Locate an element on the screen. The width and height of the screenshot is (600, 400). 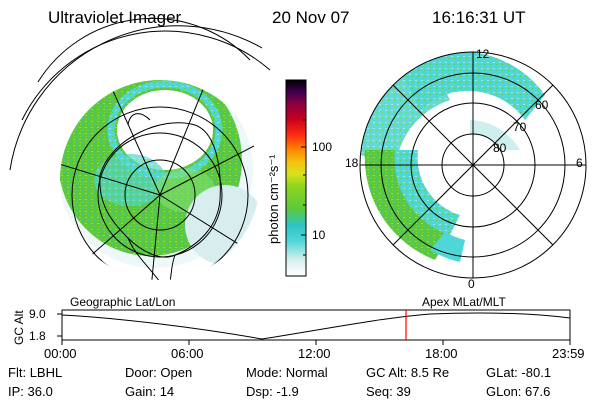
mlt-label-12: 12 is located at coordinates (483, 54).